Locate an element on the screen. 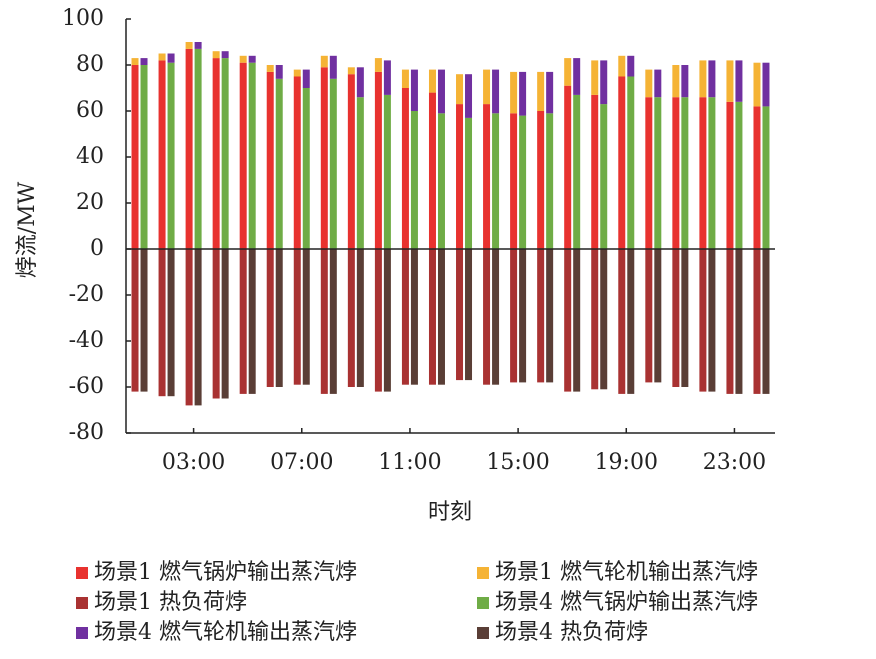  y-tick-label: 60 is located at coordinates (90, 110).